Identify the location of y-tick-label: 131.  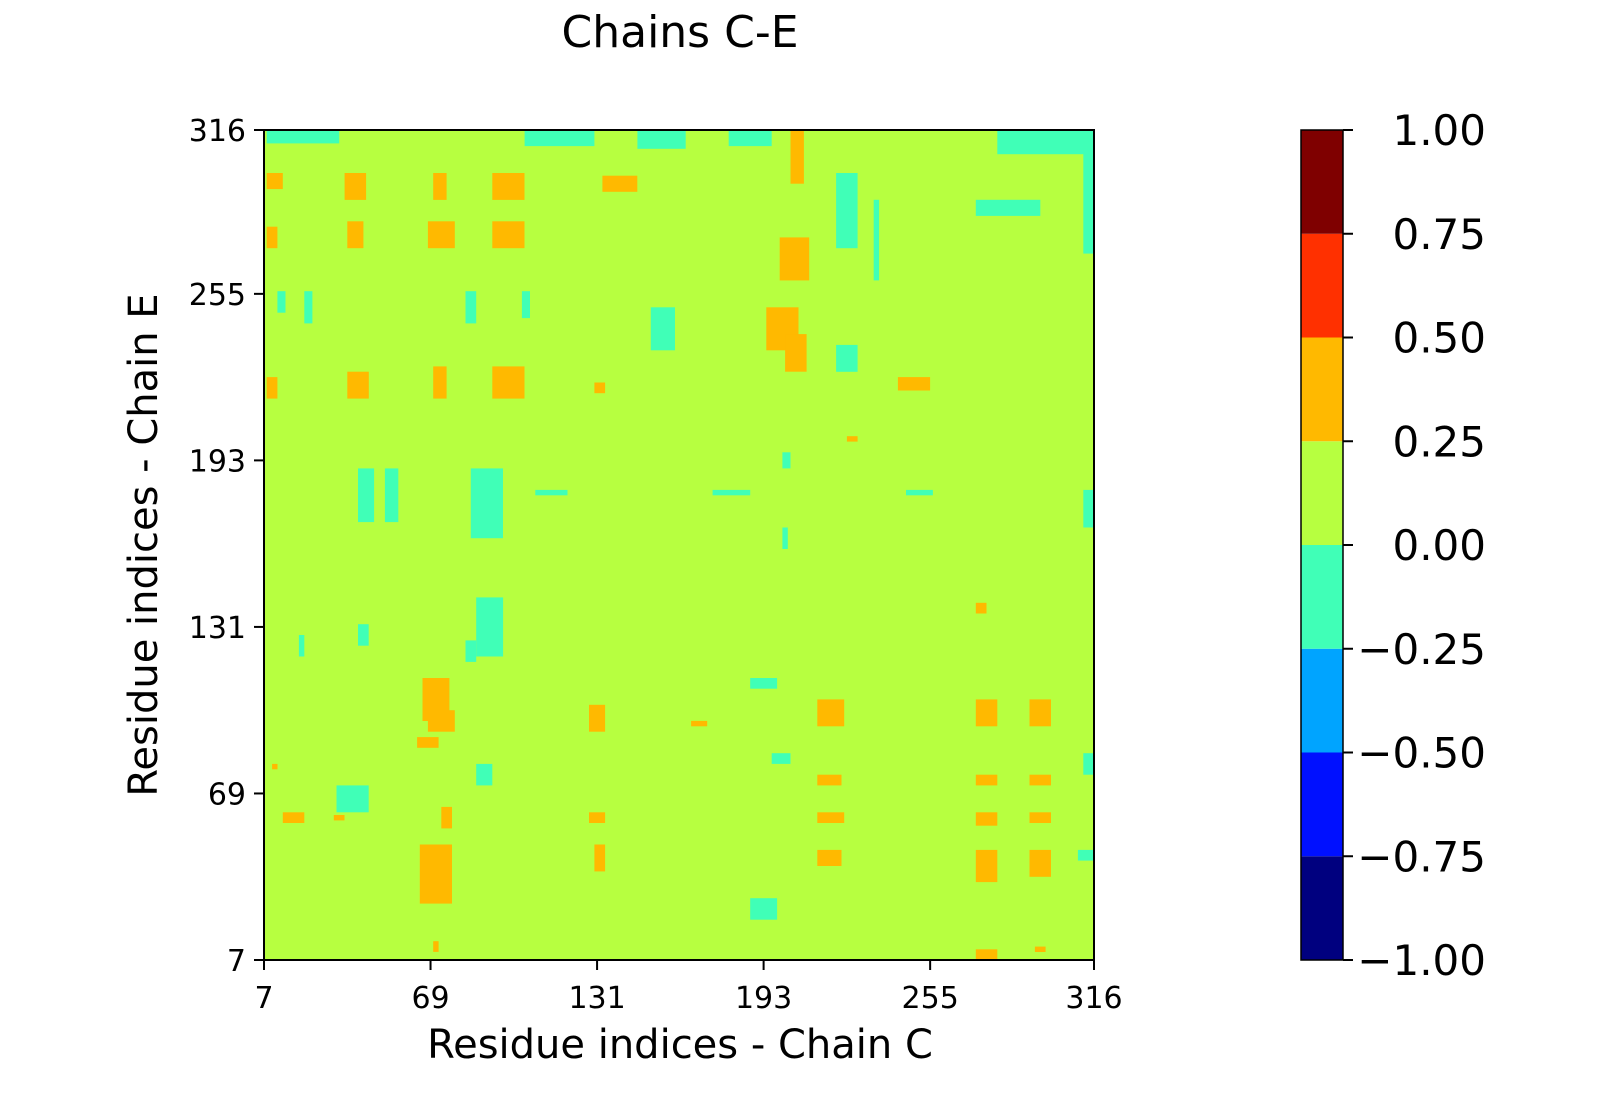
(217, 628).